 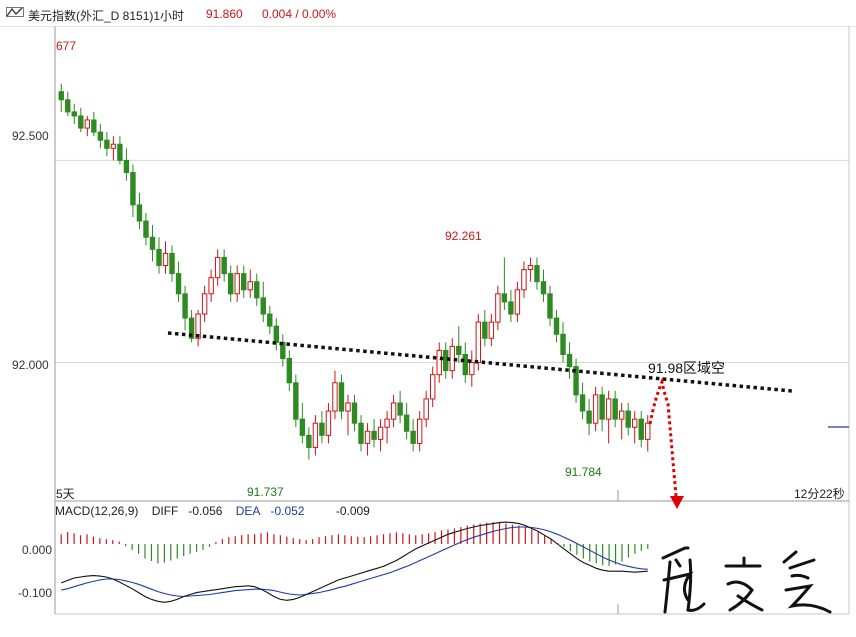 I want to click on low-label-2: 91.784, so click(x=583, y=472).